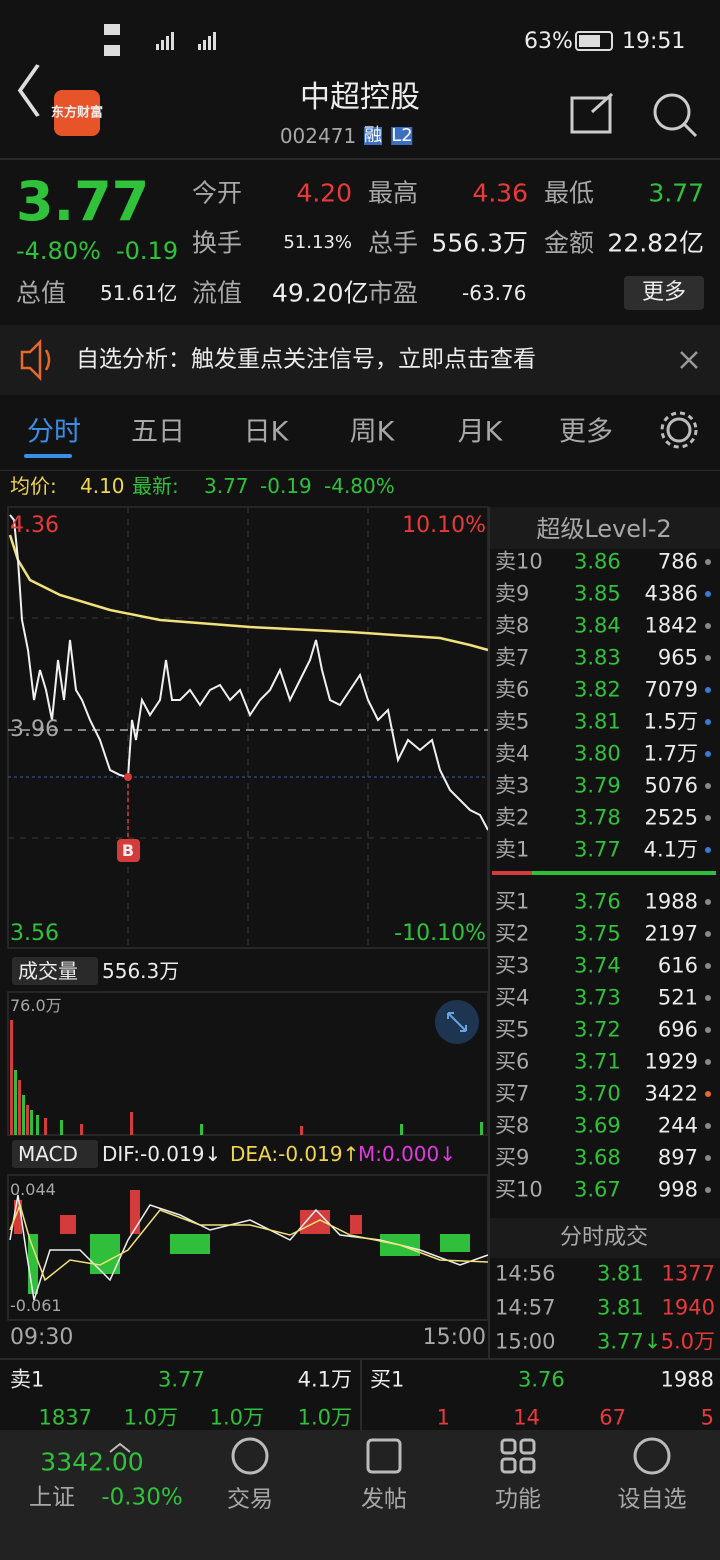 The height and width of the screenshot is (1560, 720). Describe the element at coordinates (689, 360) in the screenshot. I see `close-icon` at that location.